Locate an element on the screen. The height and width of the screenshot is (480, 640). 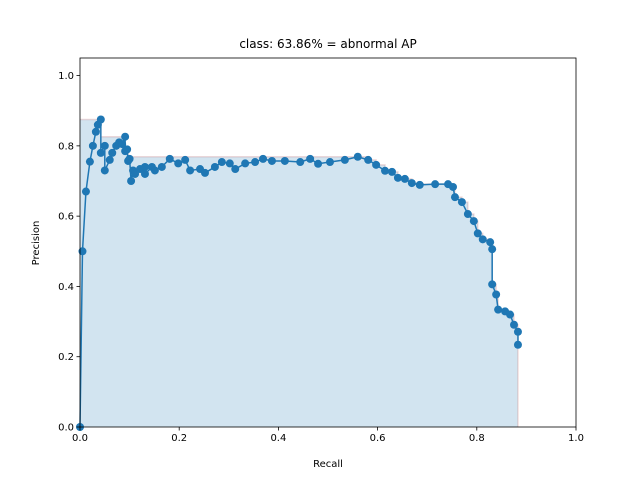
y-tick-label: 0.2 is located at coordinates (66, 357).